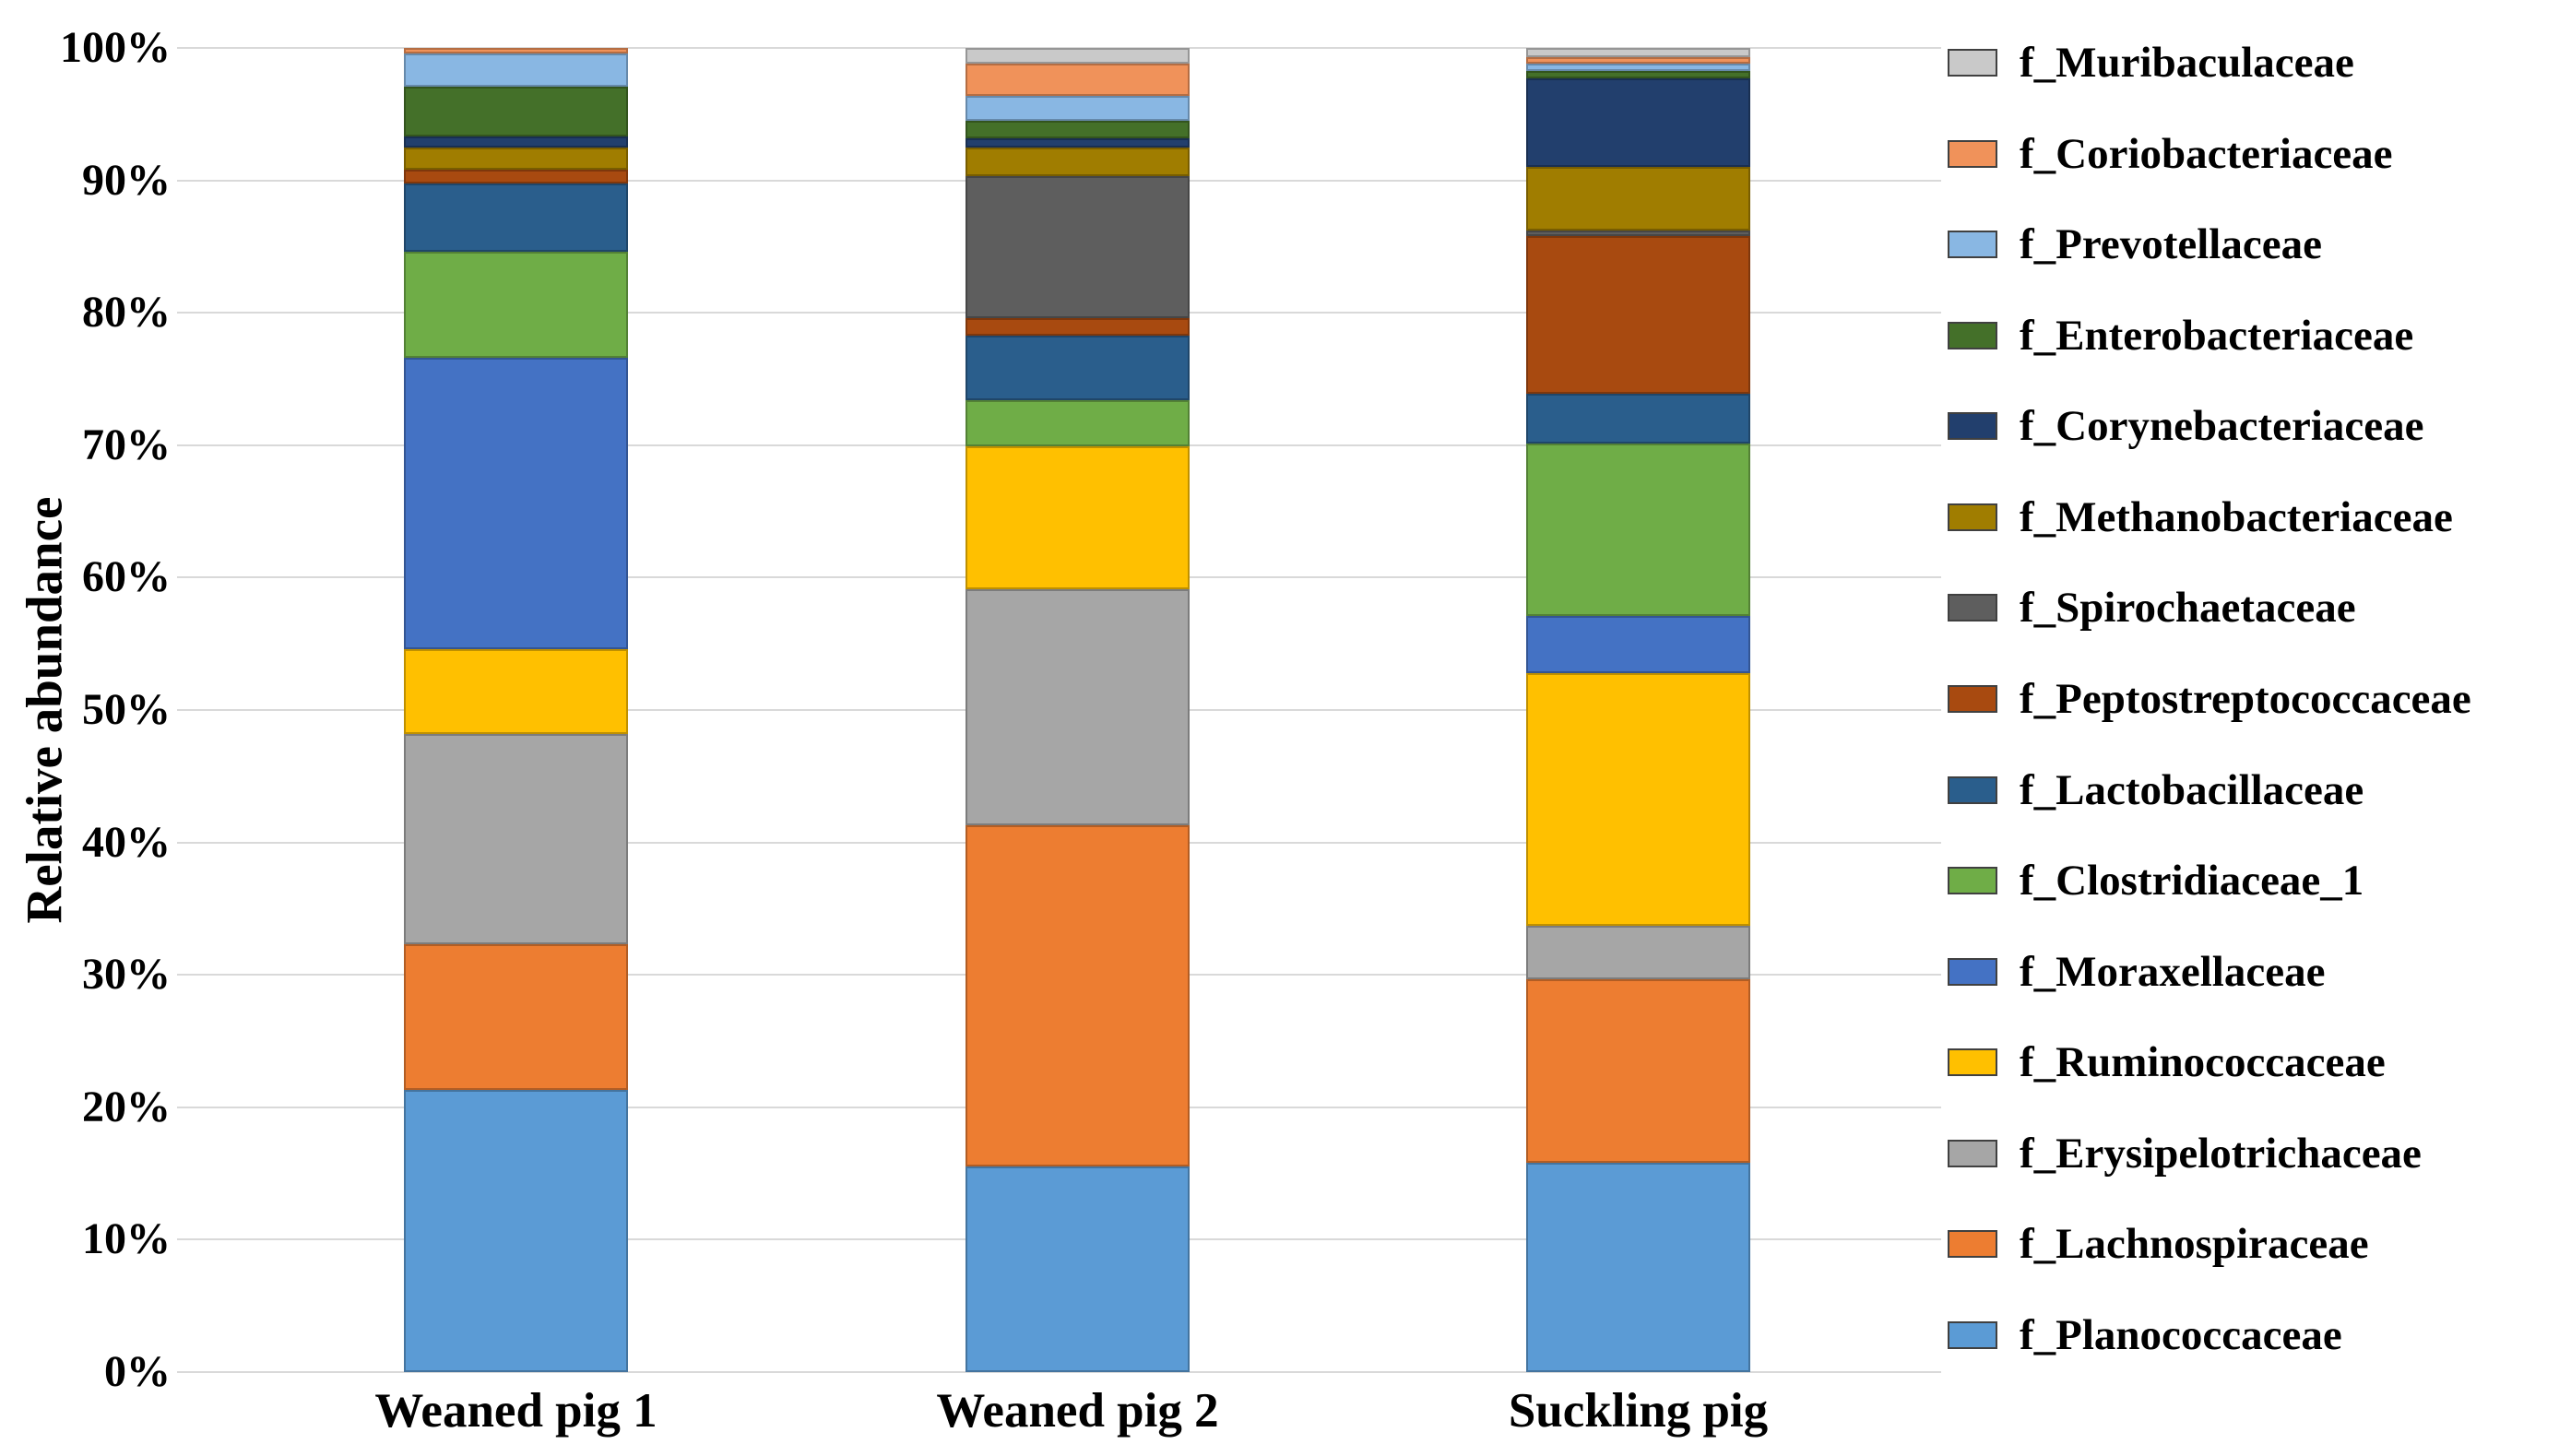 Image resolution: width=2559 pixels, height=1456 pixels. What do you see at coordinates (2181, 1334) in the screenshot?
I see `legend-label-planococcaceae: f_Planococcaceae` at bounding box center [2181, 1334].